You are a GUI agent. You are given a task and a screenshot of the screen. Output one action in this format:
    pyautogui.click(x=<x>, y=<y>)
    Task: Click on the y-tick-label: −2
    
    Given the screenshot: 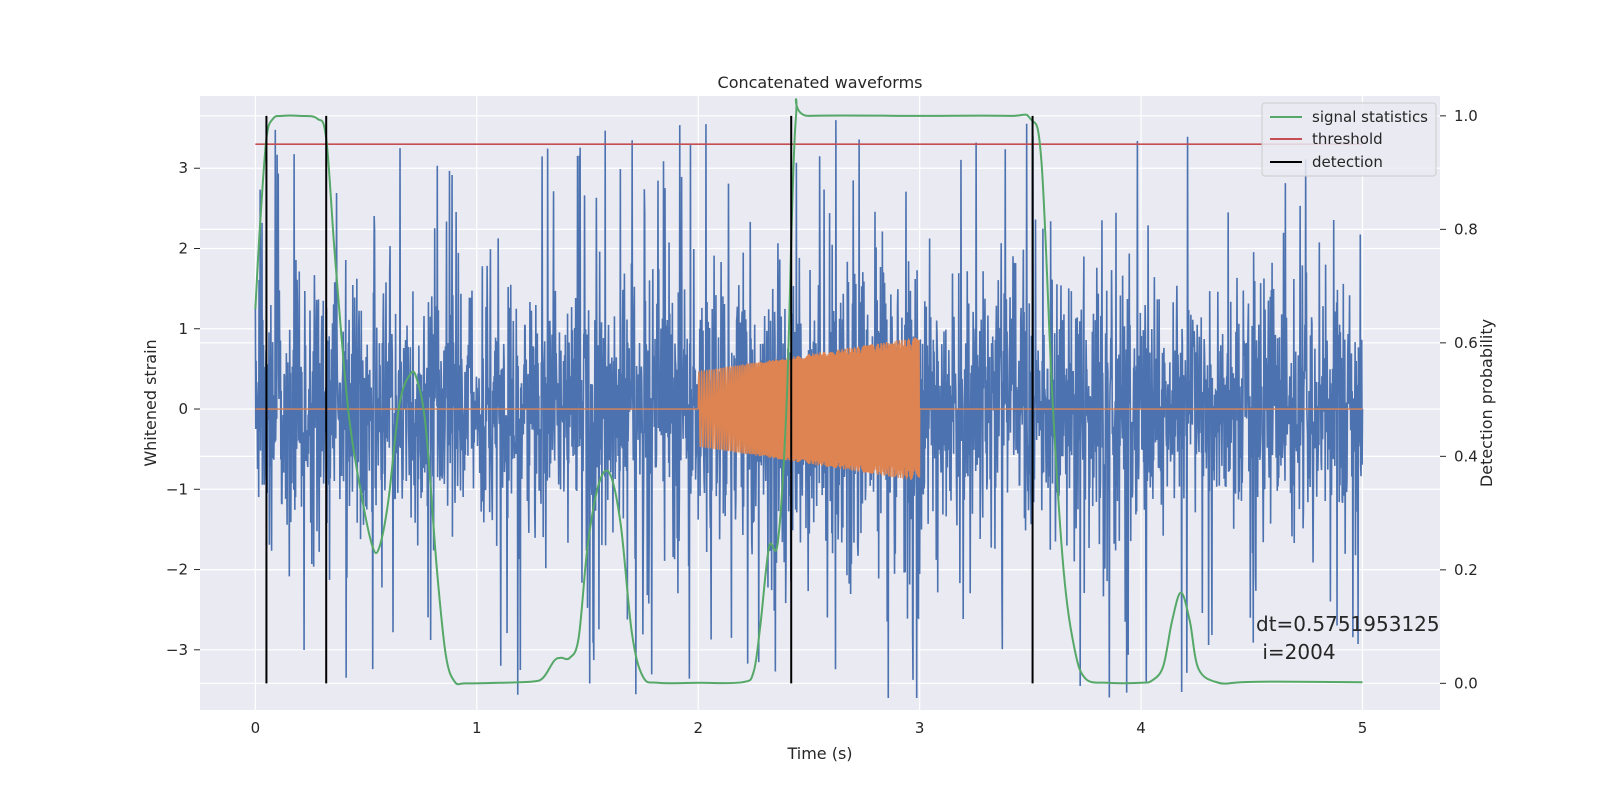 What is the action you would take?
    pyautogui.click(x=177, y=570)
    